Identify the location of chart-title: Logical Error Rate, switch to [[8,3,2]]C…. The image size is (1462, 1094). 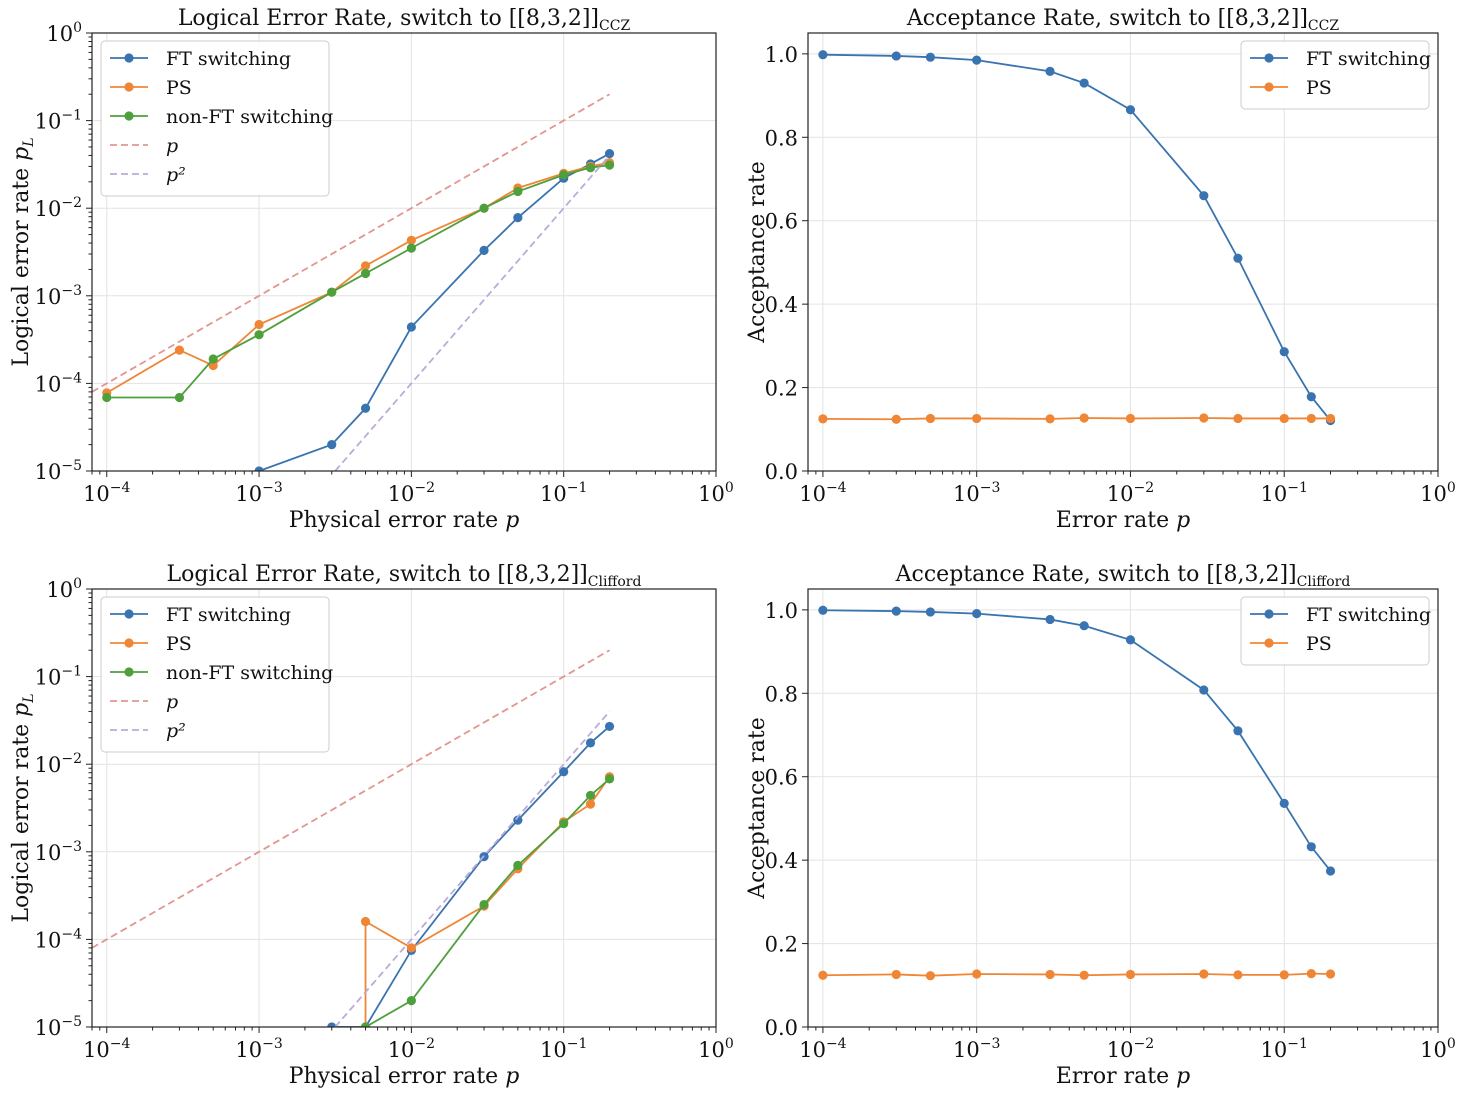
(404, 576).